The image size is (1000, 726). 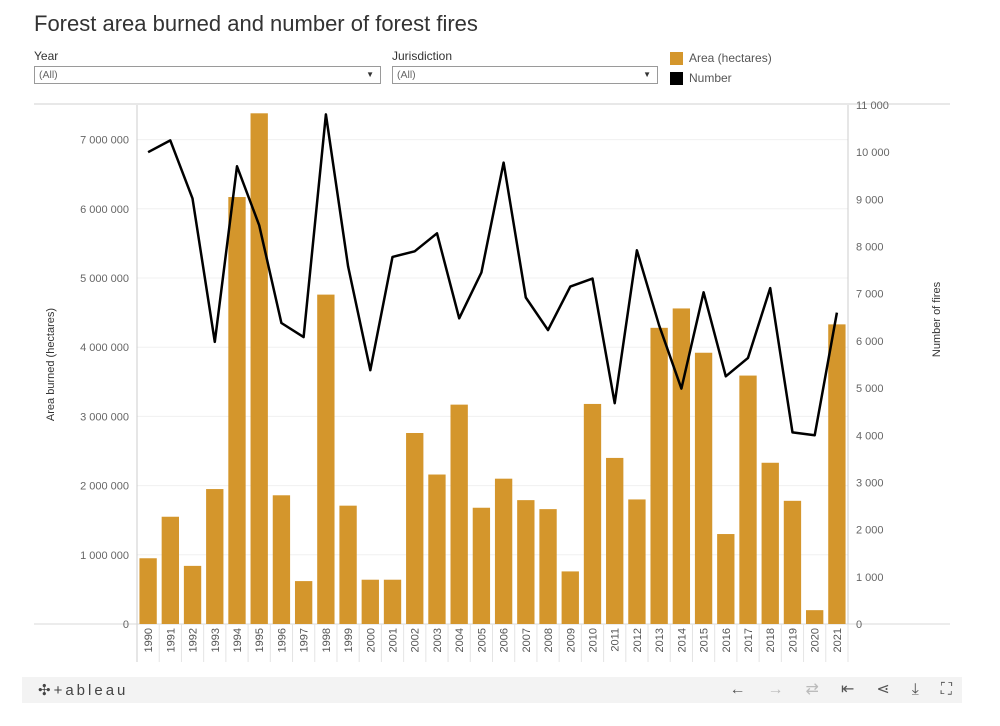 I want to click on bar-1991, so click(x=170, y=570).